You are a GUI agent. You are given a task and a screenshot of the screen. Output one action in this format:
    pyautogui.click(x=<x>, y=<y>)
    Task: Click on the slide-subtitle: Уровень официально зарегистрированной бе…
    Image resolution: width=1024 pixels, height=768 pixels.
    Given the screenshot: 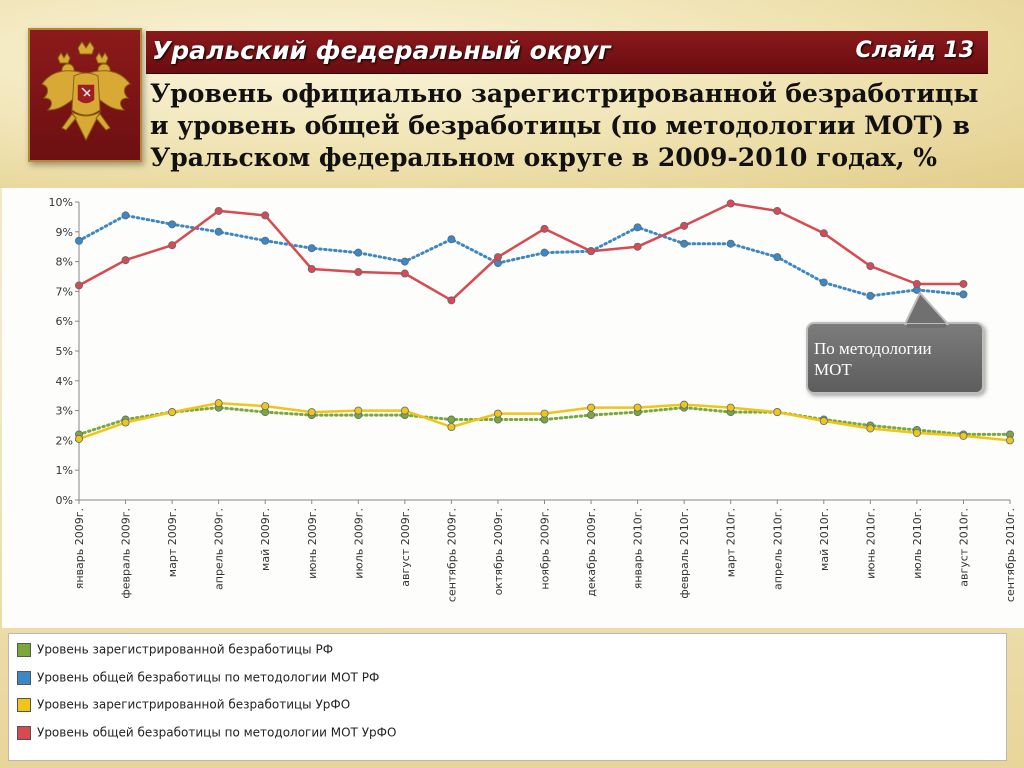 What is the action you would take?
    pyautogui.click(x=585, y=126)
    